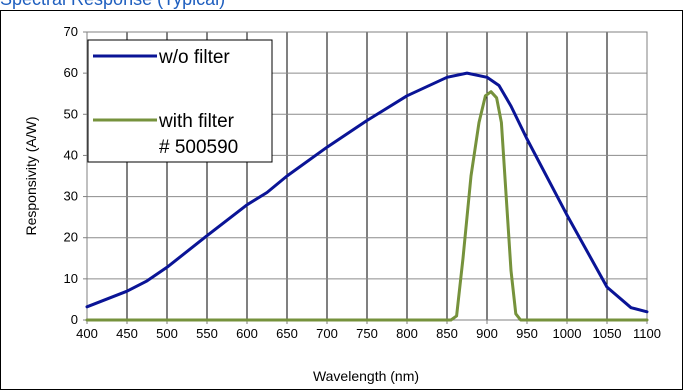 The width and height of the screenshot is (685, 392). Describe the element at coordinates (407, 333) in the screenshot. I see `x-tick-label: 800` at that location.